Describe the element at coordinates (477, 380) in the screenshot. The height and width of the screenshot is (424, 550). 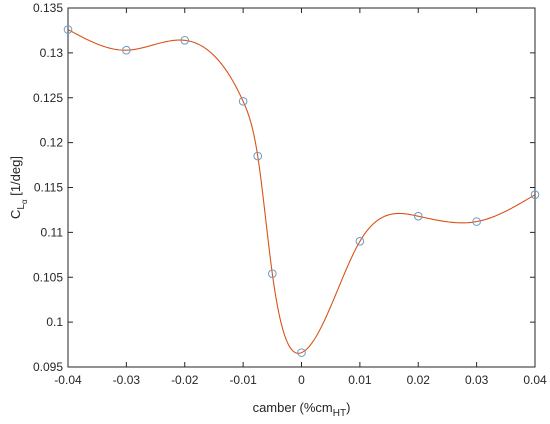
I see `x-tick-label: 0.03` at that location.